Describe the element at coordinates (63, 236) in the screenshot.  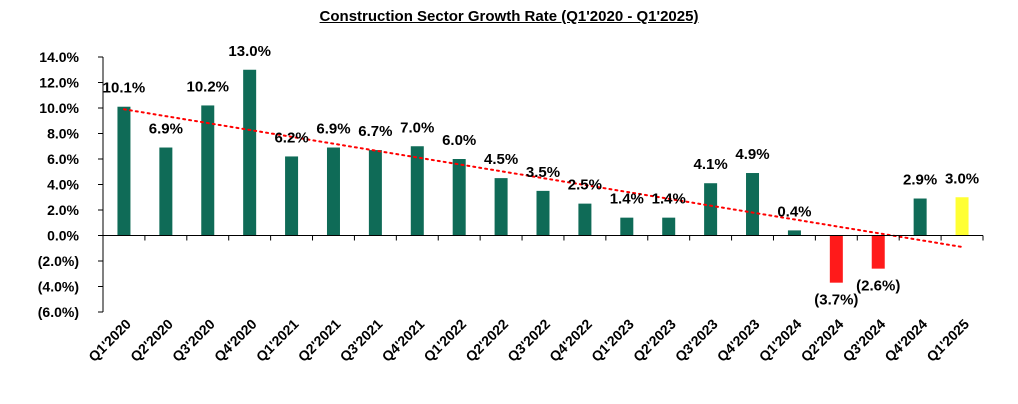
I see `y-tick-label: 0.0%` at that location.